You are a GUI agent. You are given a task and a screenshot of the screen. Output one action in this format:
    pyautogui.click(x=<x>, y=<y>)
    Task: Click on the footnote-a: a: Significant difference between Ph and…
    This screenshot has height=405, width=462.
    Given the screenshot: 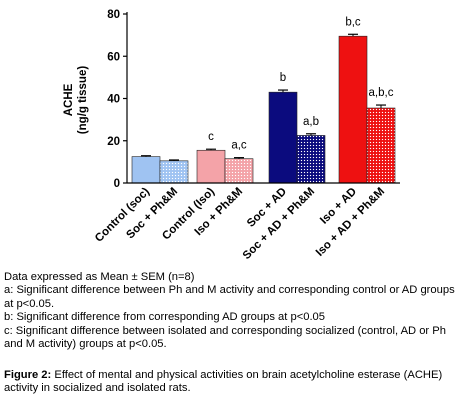 What is the action you would take?
    pyautogui.click(x=229, y=297)
    